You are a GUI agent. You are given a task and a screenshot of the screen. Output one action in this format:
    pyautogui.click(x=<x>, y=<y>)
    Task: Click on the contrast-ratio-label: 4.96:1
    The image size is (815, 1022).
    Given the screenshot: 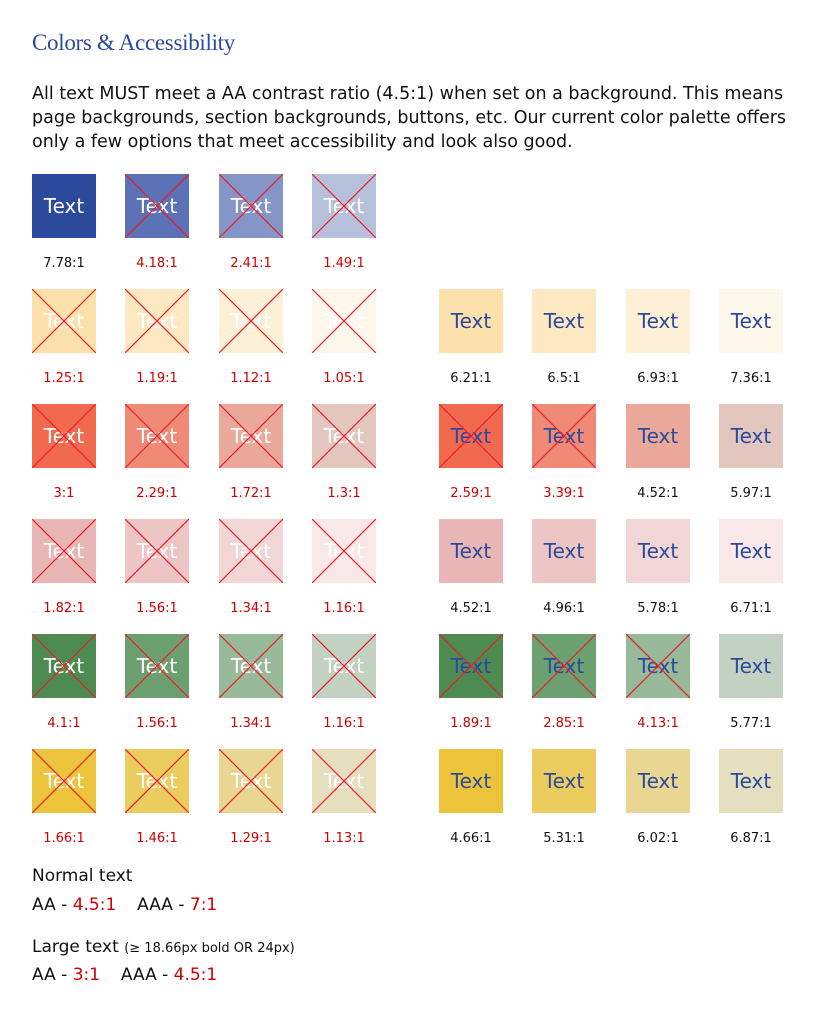 What is the action you would take?
    pyautogui.click(x=564, y=608)
    